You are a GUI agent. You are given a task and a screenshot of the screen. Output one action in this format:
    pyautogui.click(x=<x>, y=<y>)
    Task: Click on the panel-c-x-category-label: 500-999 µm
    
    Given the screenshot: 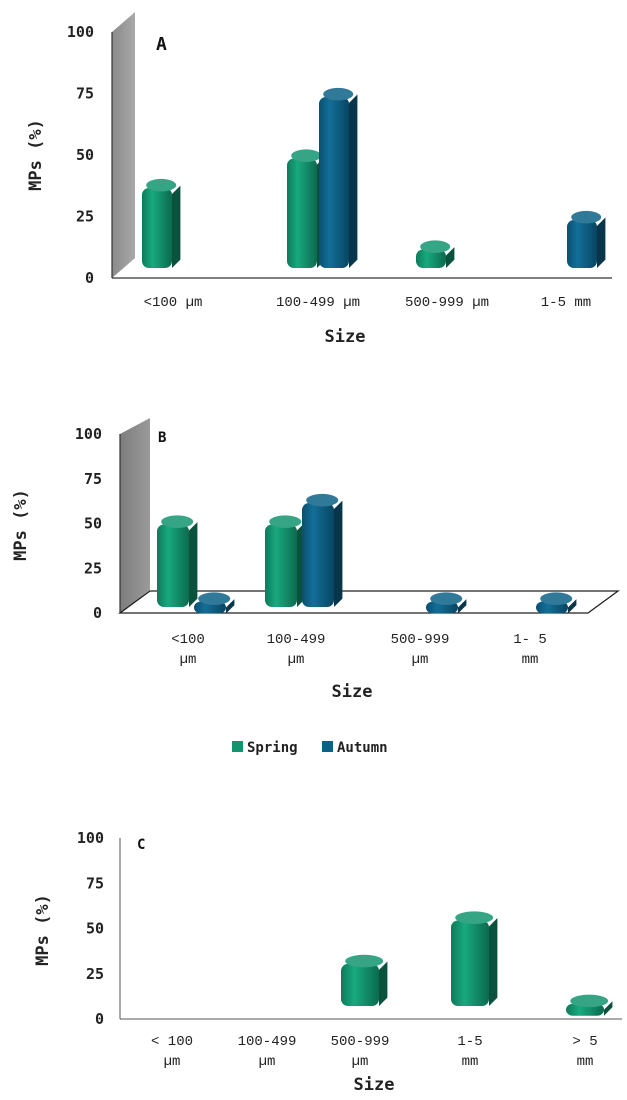 What is the action you would take?
    pyautogui.click(x=360, y=1052)
    